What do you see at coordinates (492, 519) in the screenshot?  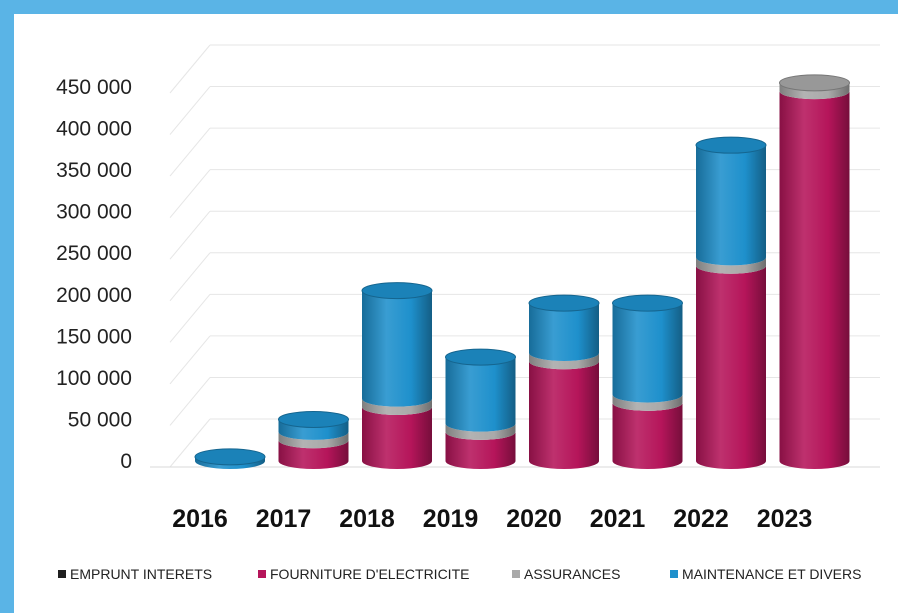 I see `x-axis: 2016 2017 2018 2019 2020 2021 2022 2023` at bounding box center [492, 519].